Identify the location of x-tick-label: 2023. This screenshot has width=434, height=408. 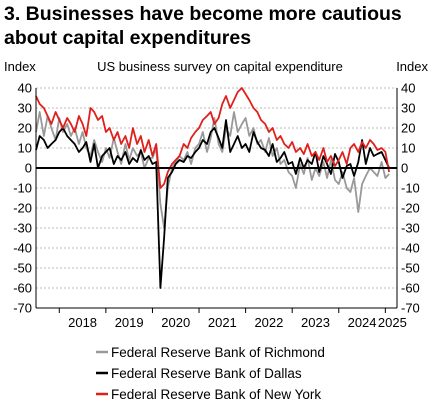
(315, 322).